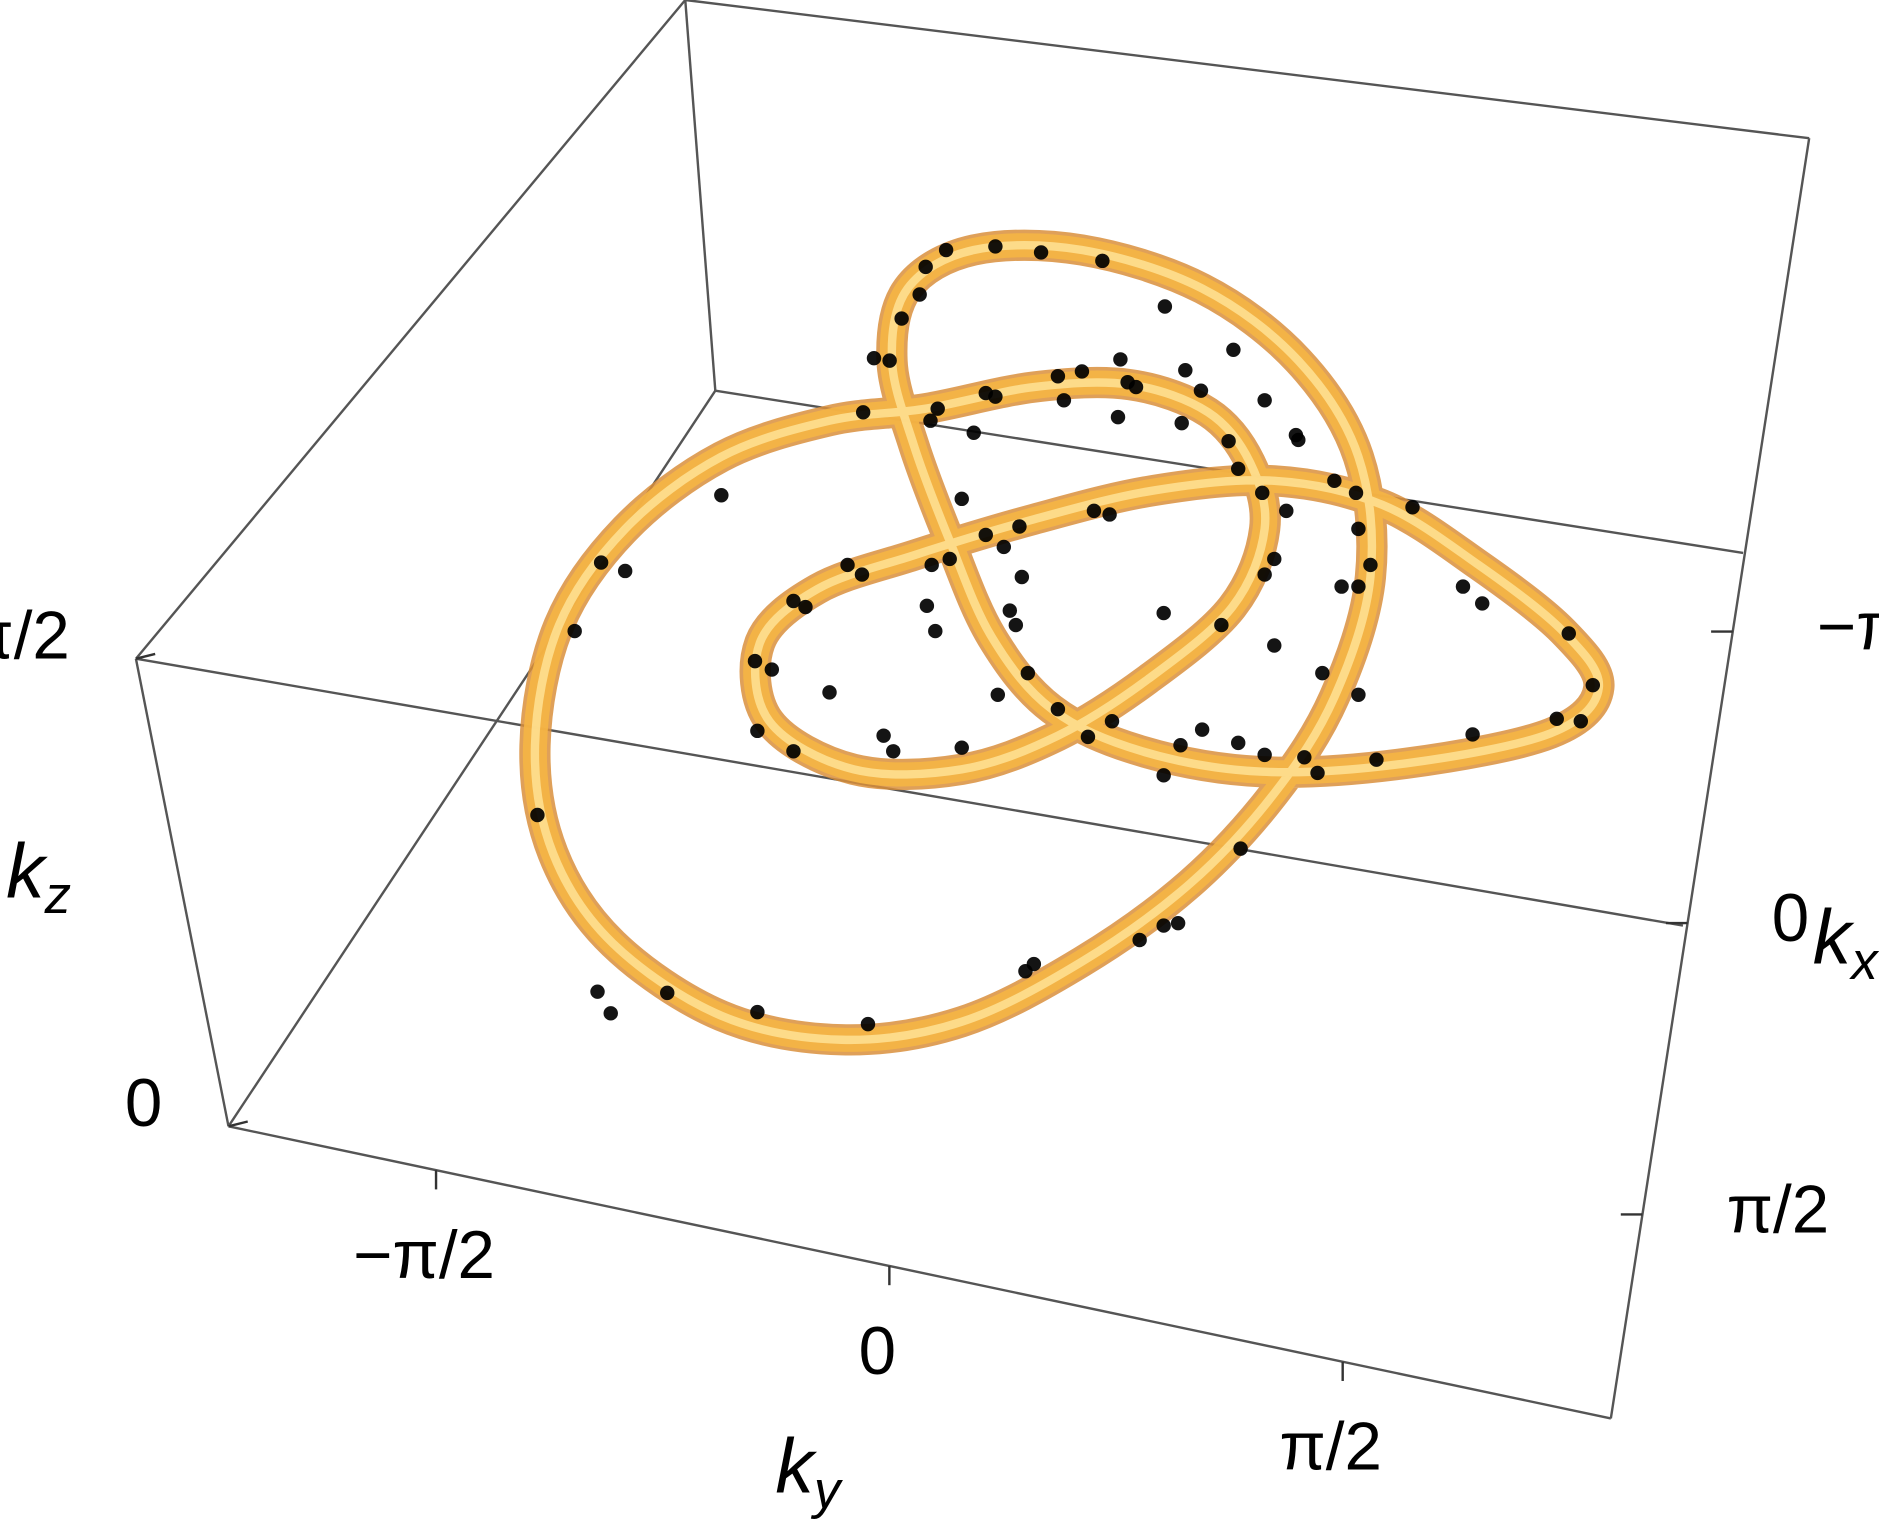  What do you see at coordinates (827, 1490) in the screenshot?
I see `axis-label-sub: y` at bounding box center [827, 1490].